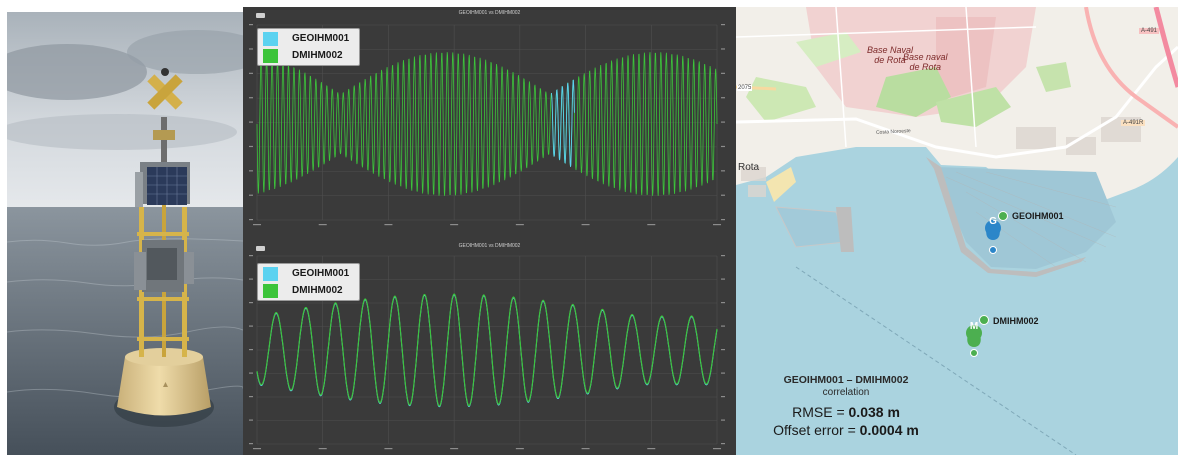 The width and height of the screenshot is (1178, 455). What do you see at coordinates (846, 392) in the screenshot?
I see `stats-subtitle: correlation` at bounding box center [846, 392].